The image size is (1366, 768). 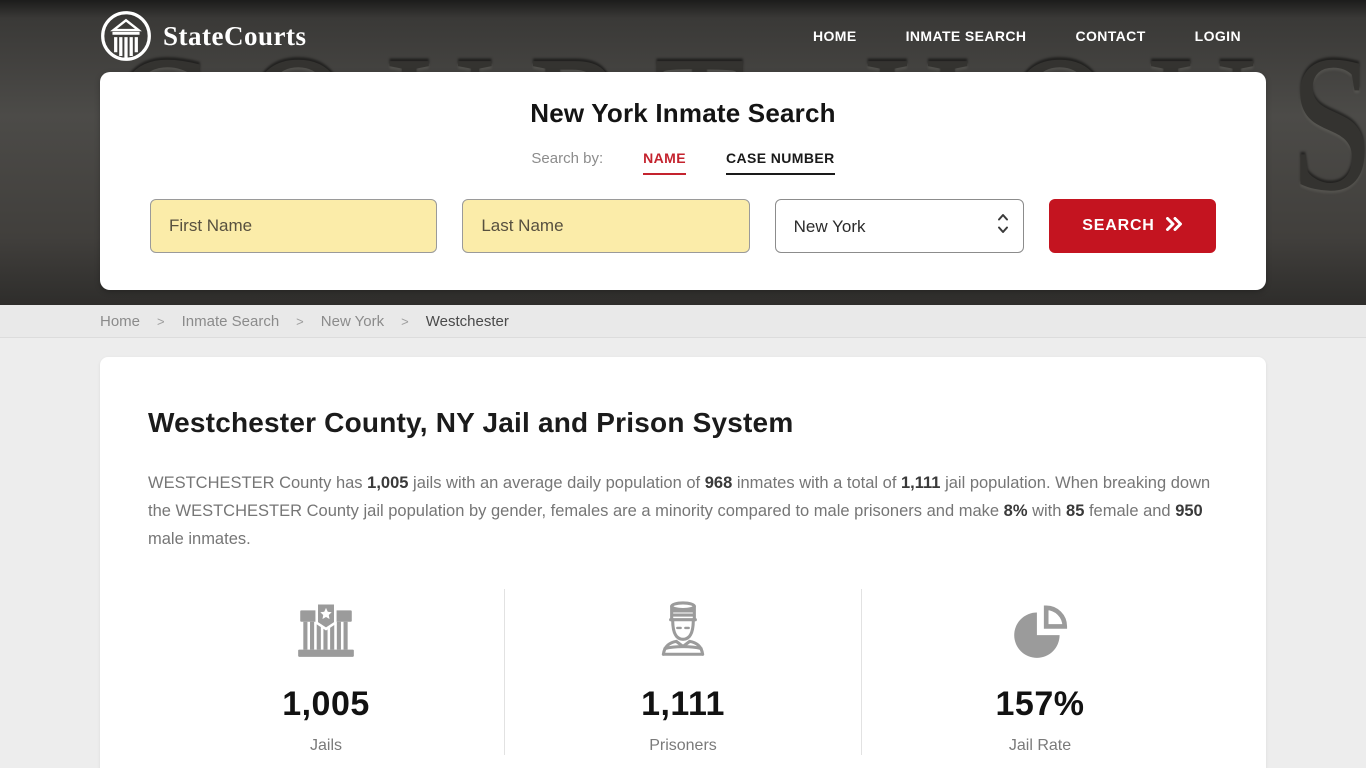 What do you see at coordinates (567, 158) in the screenshot?
I see `search-by-label: Search by:` at bounding box center [567, 158].